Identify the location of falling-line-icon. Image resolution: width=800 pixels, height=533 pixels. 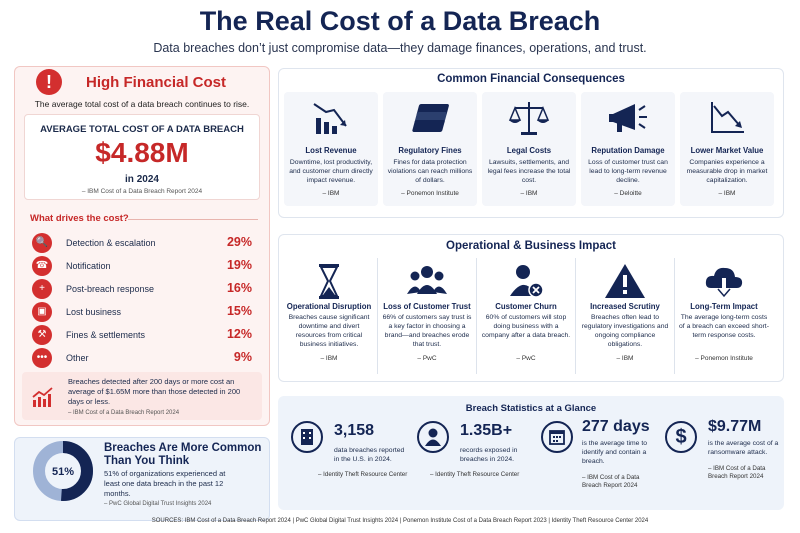
(727, 117).